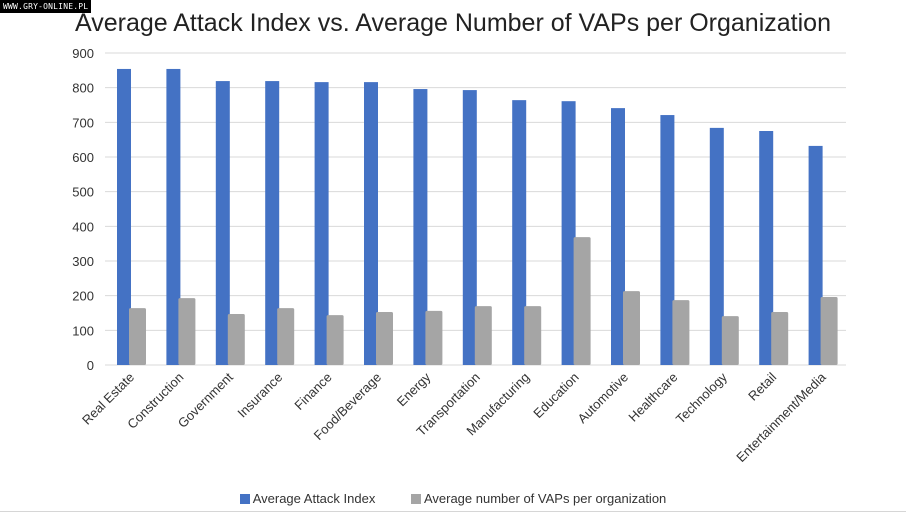 The height and width of the screenshot is (514, 906). What do you see at coordinates (314, 498) in the screenshot?
I see `legend-label-attack-index: Average Attack Index` at bounding box center [314, 498].